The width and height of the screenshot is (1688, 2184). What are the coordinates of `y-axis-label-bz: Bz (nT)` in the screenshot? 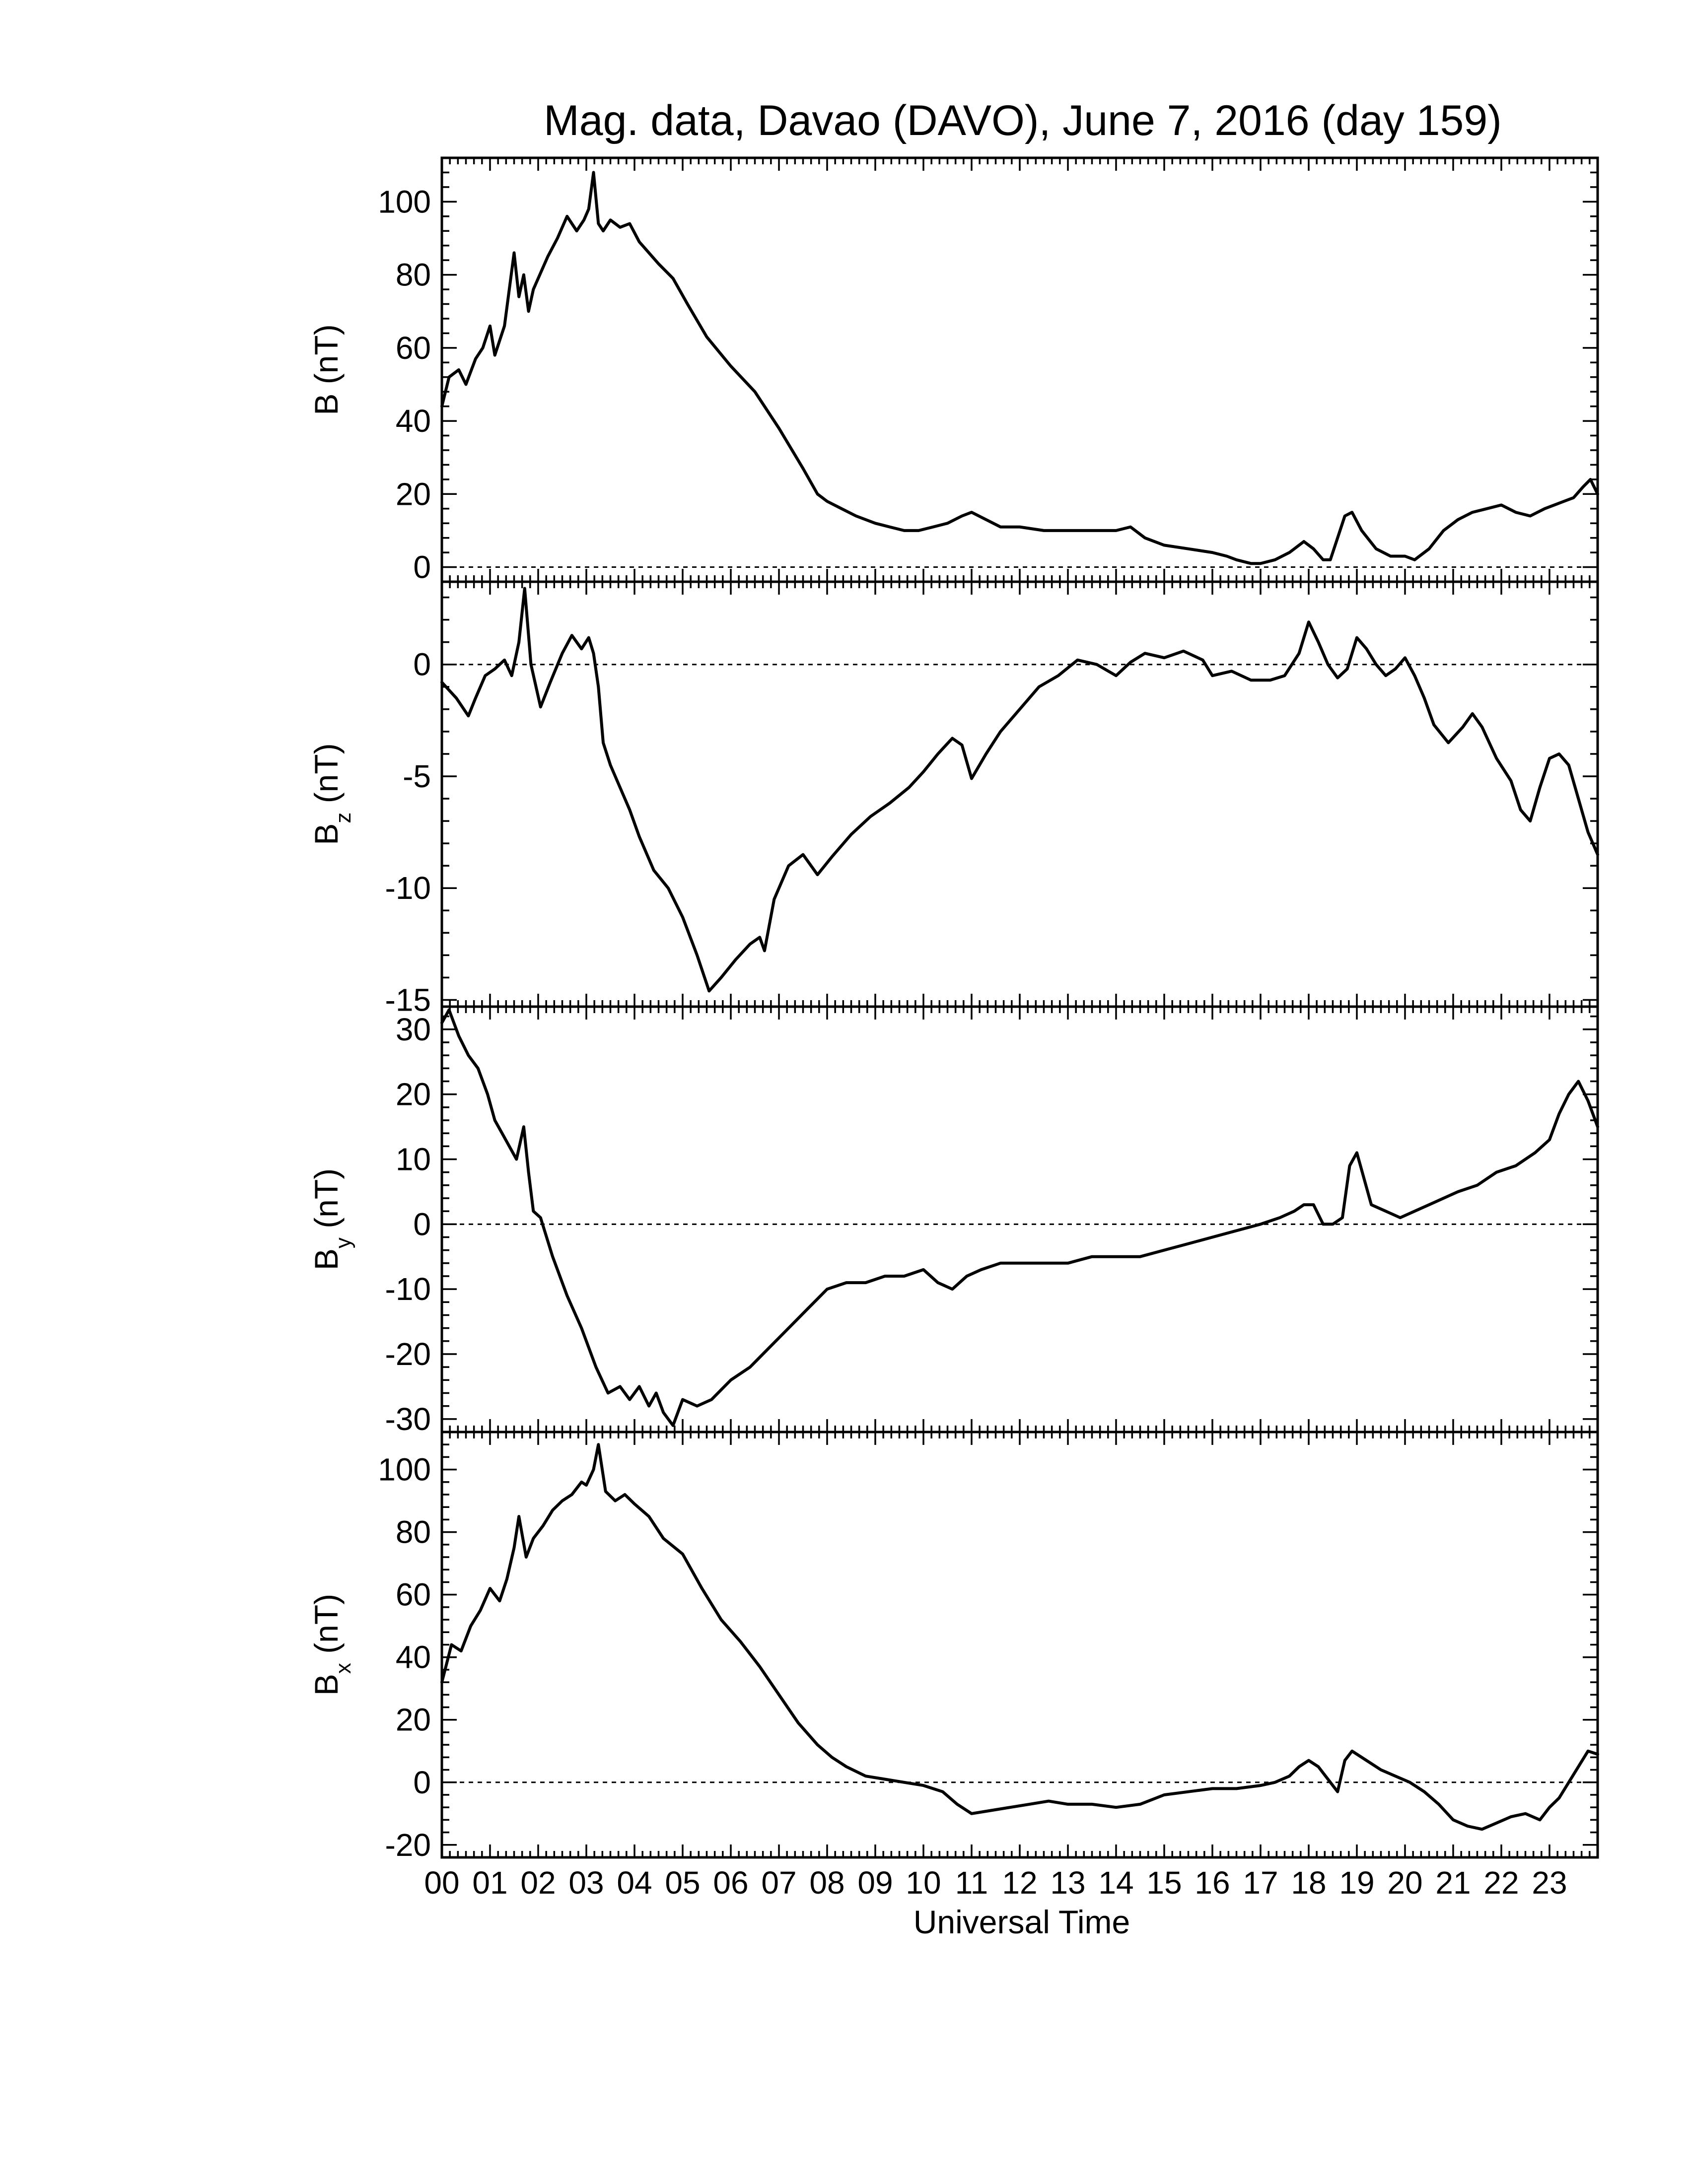 It's located at (331, 794).